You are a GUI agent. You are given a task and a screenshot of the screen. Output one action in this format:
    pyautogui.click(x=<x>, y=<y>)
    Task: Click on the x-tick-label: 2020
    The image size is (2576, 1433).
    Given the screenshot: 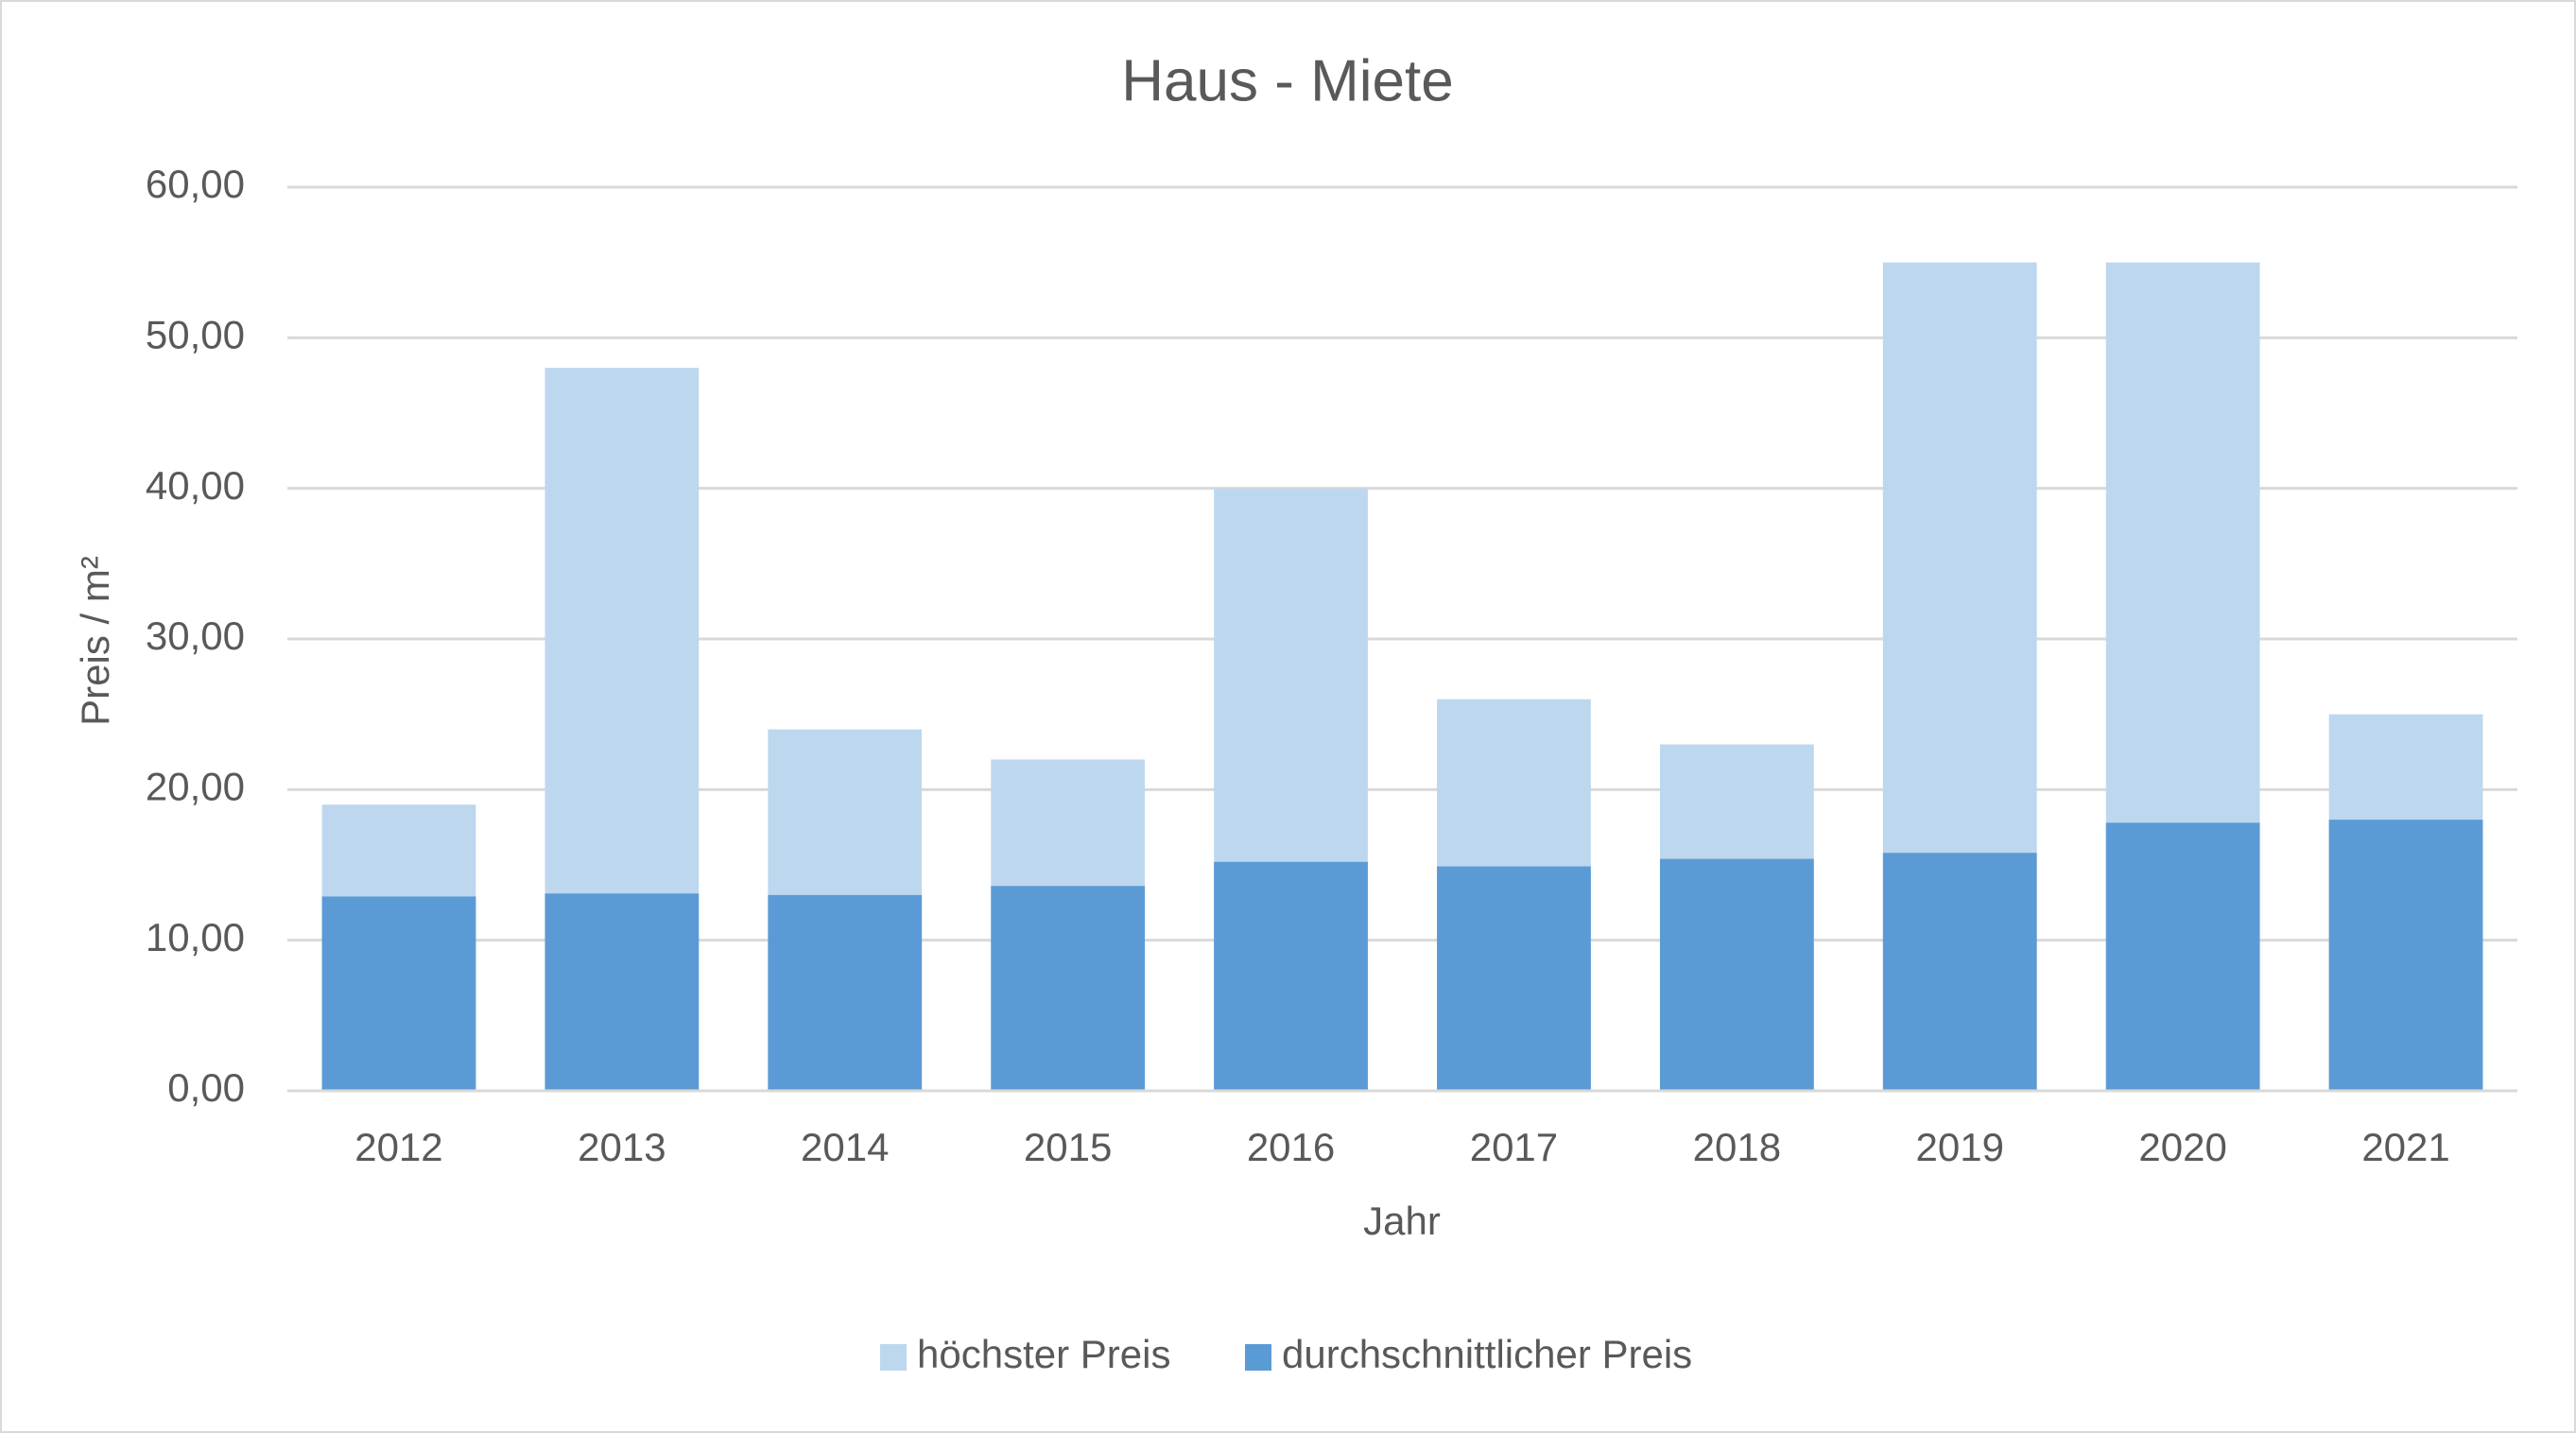 What is the action you would take?
    pyautogui.click(x=2182, y=1147)
    